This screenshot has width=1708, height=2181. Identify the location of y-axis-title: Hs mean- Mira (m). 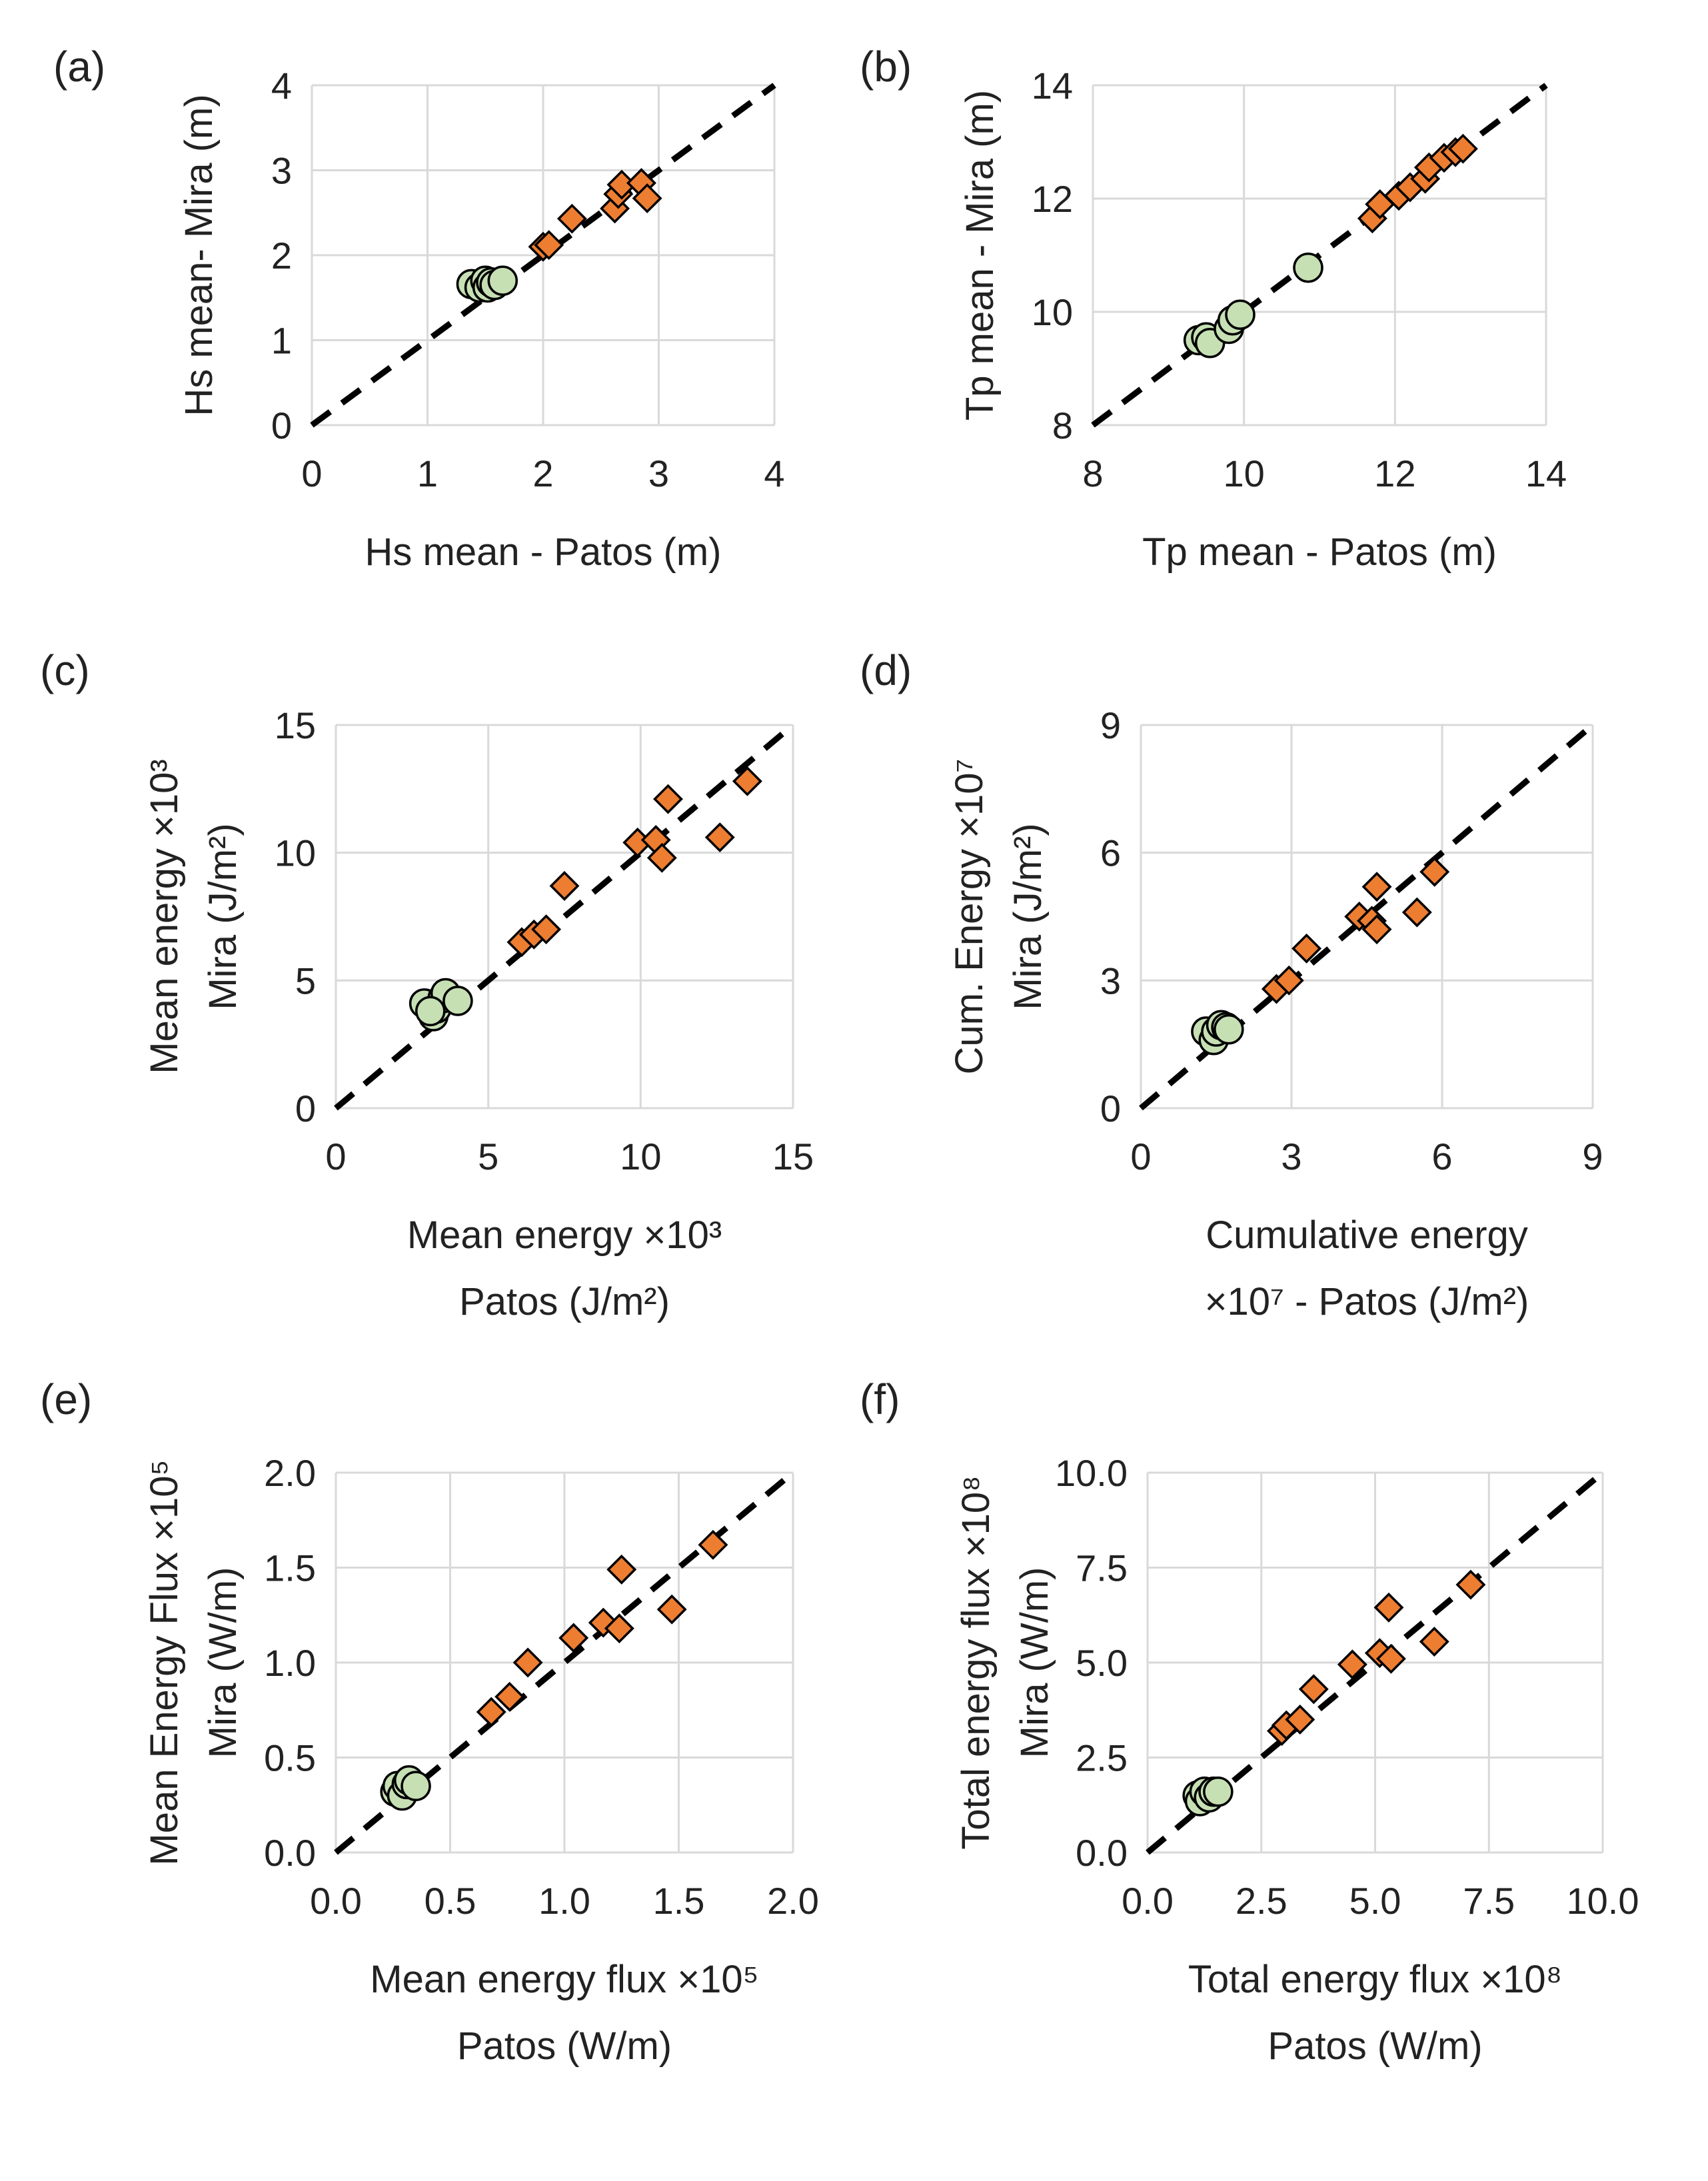
(199, 255).